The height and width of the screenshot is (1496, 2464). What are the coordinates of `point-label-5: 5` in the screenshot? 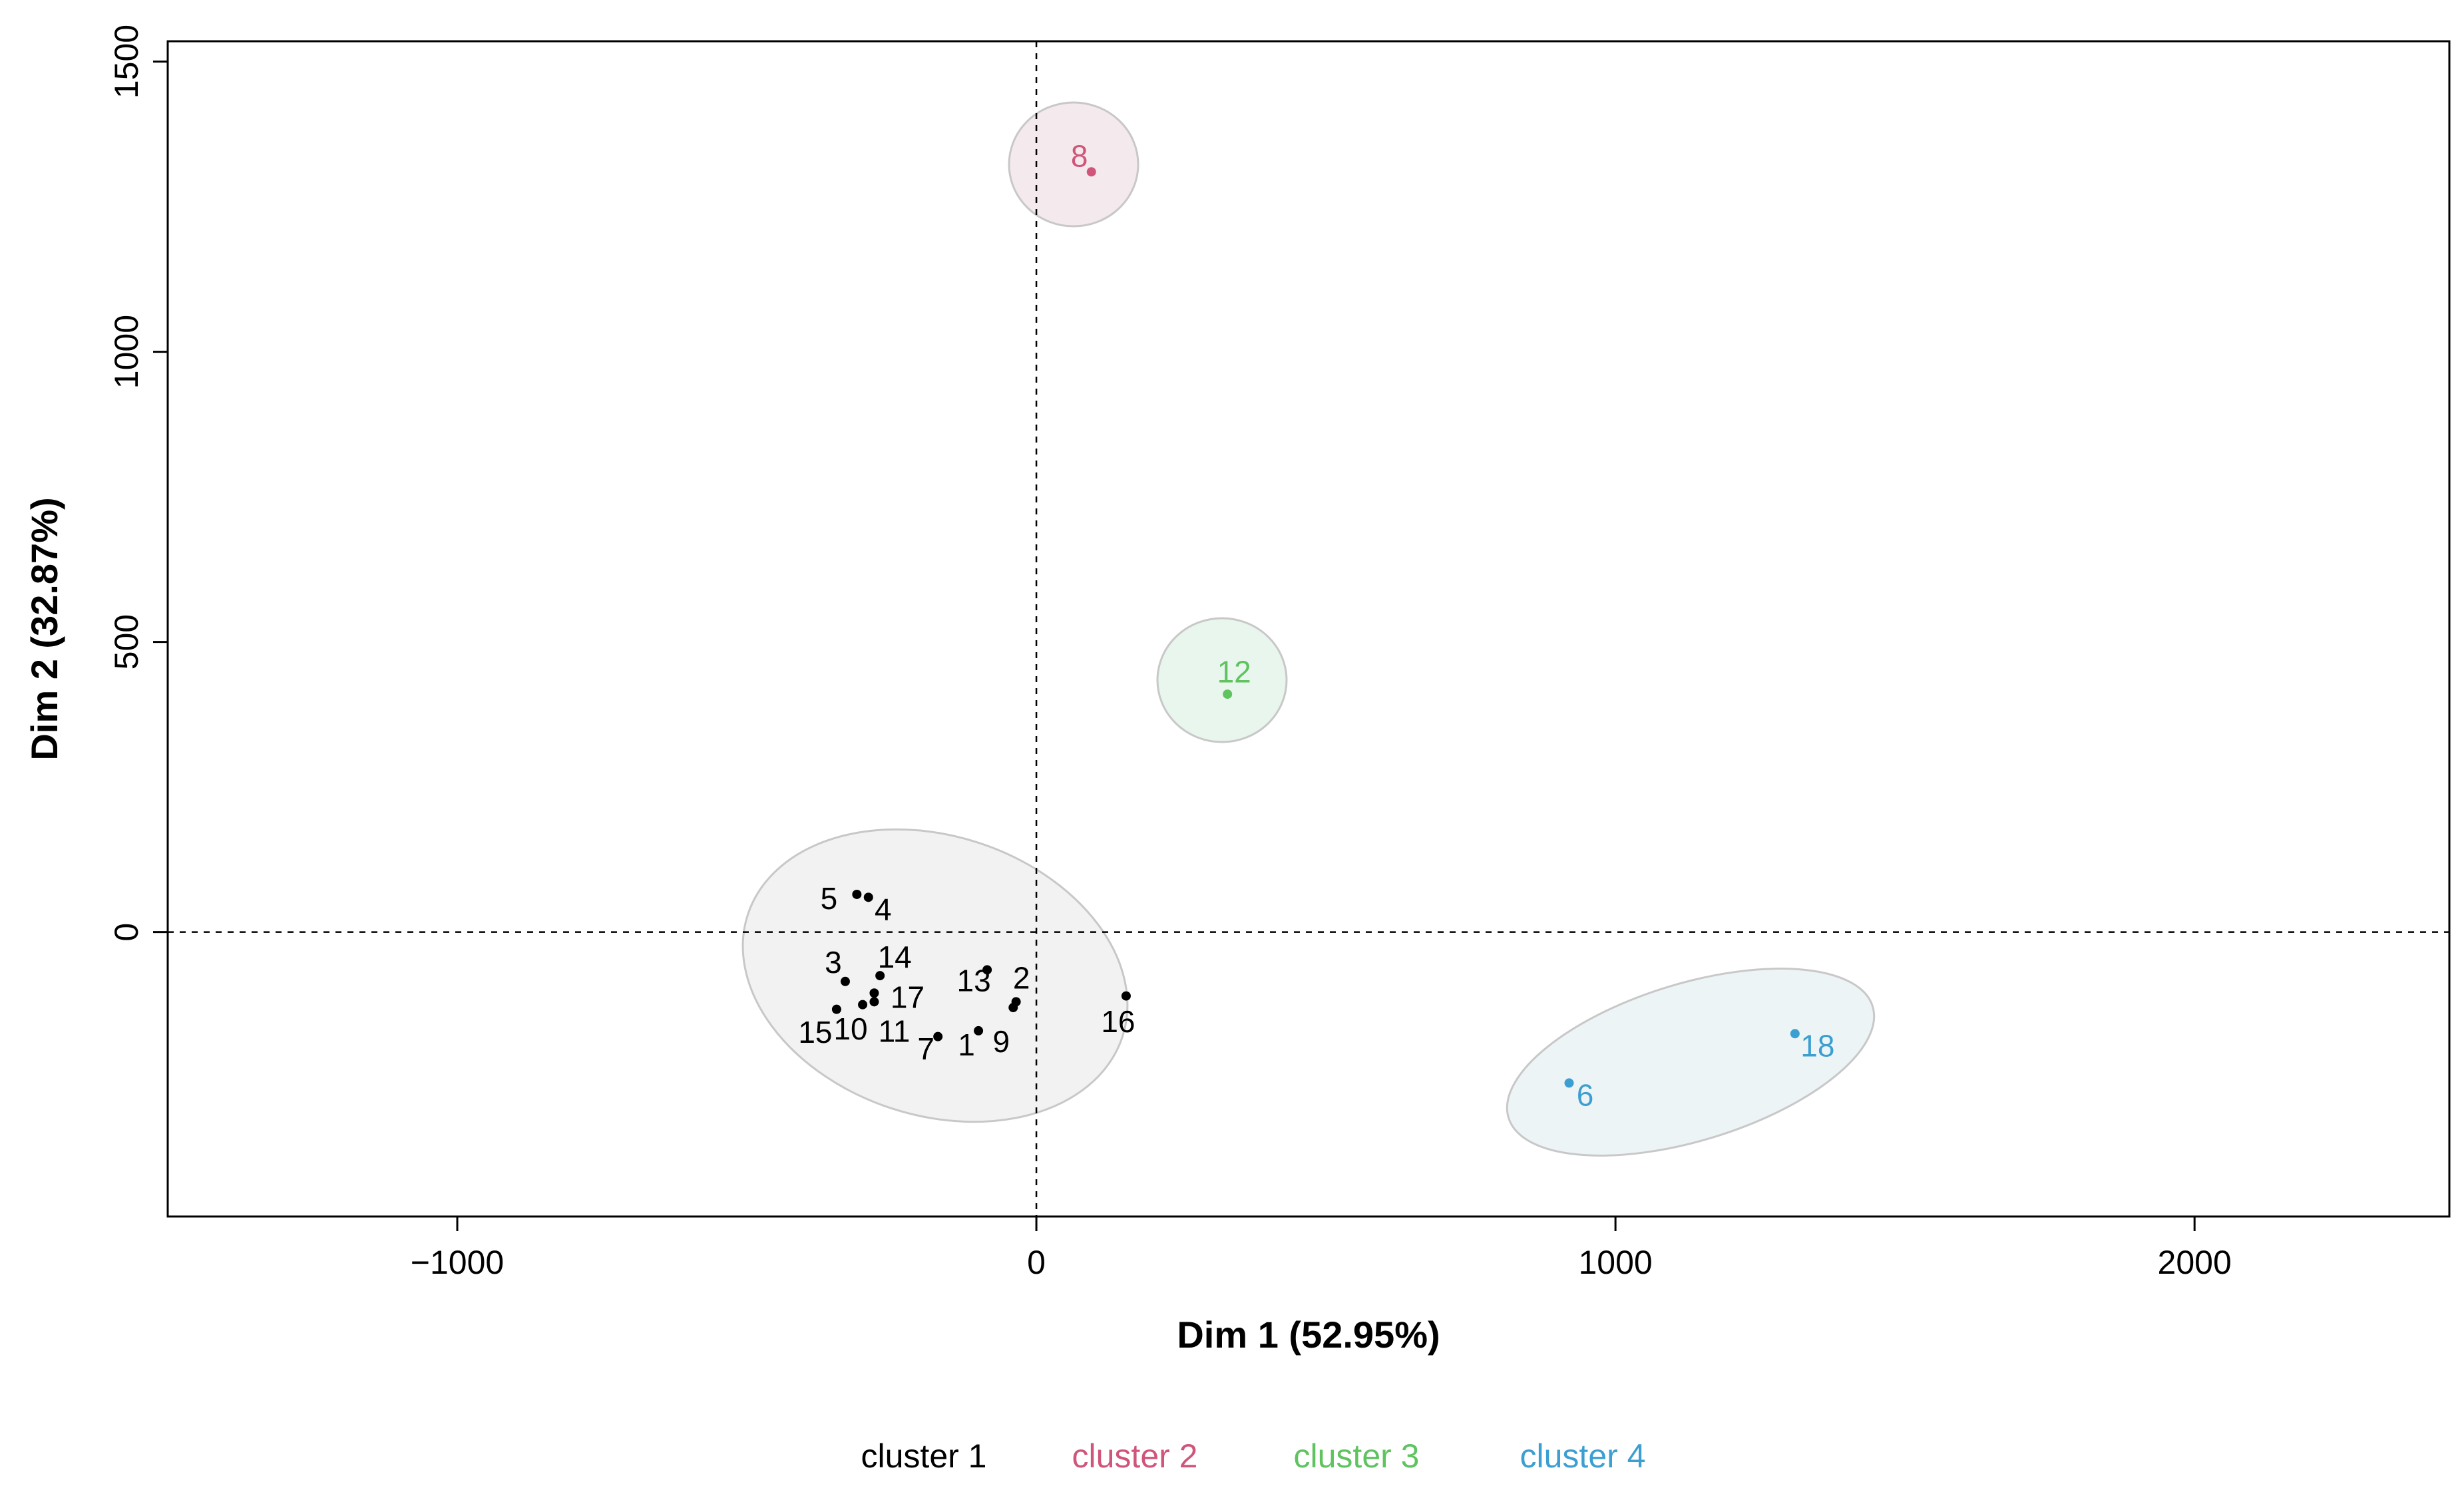 It's located at (829, 898).